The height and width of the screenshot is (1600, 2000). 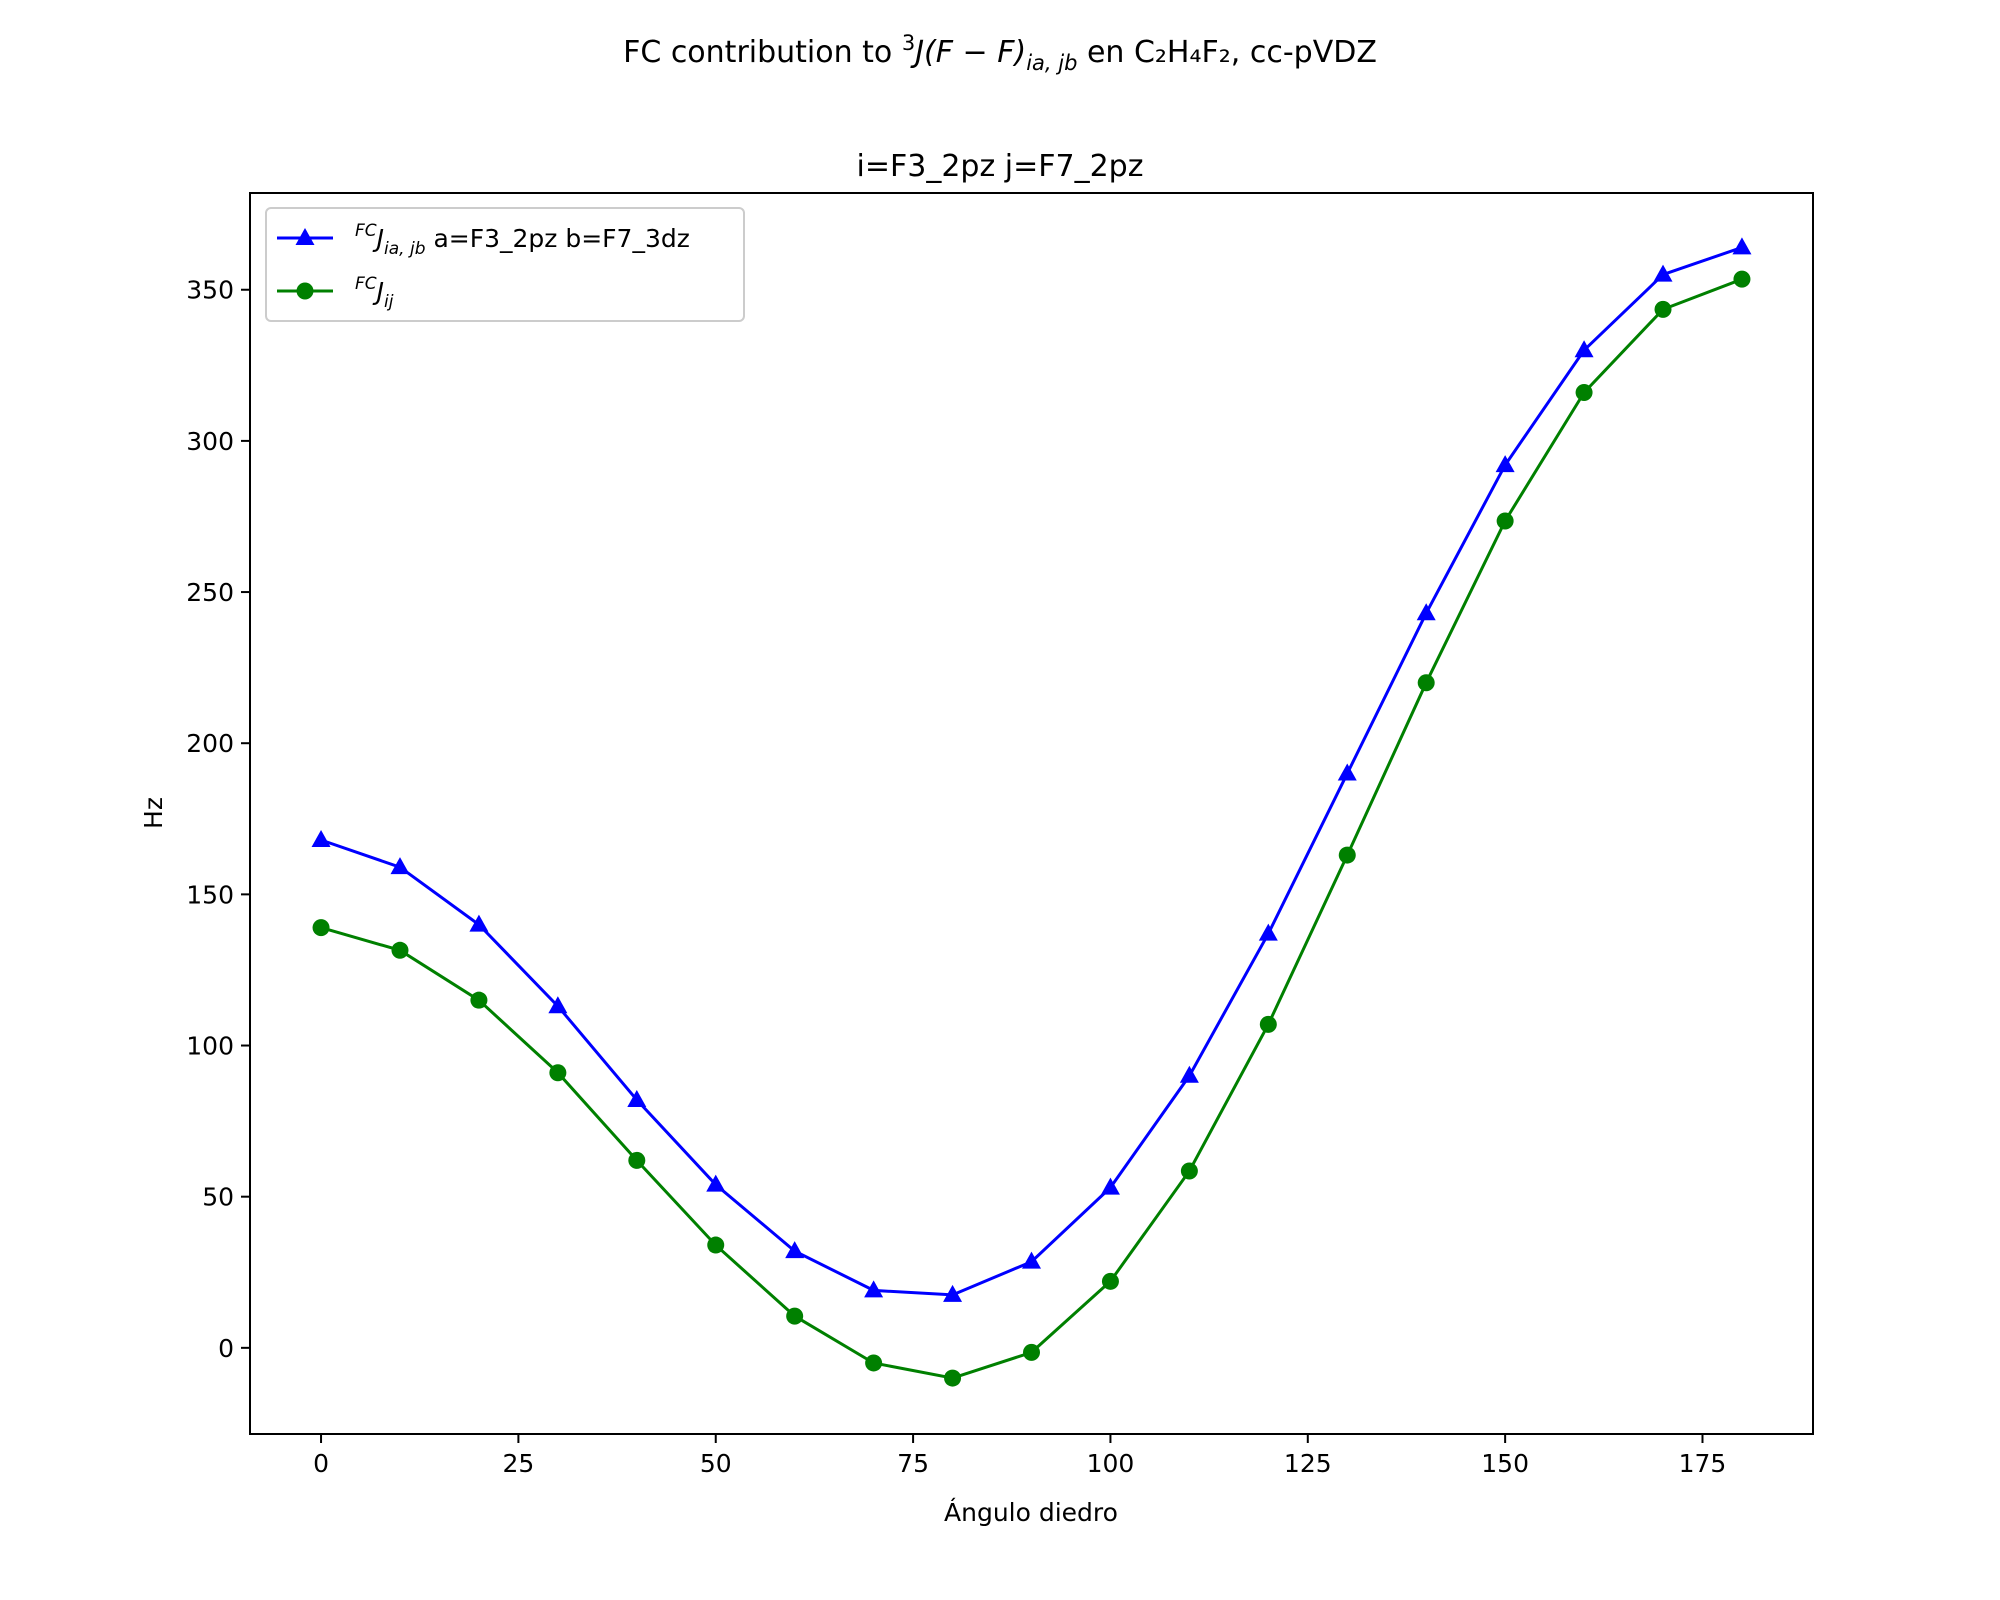 I want to click on legend-entry-1: FCJia, jb a=F3_2pz b=F7_3dz, so click(x=483, y=240).